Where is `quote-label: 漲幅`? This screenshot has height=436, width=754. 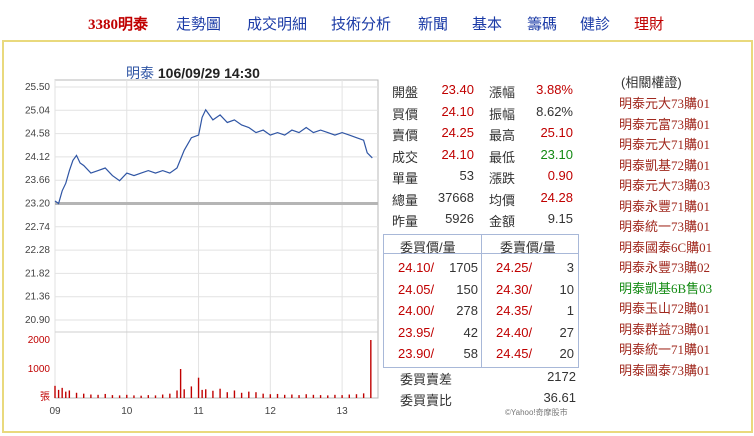 quote-label: 漲幅 is located at coordinates (502, 92).